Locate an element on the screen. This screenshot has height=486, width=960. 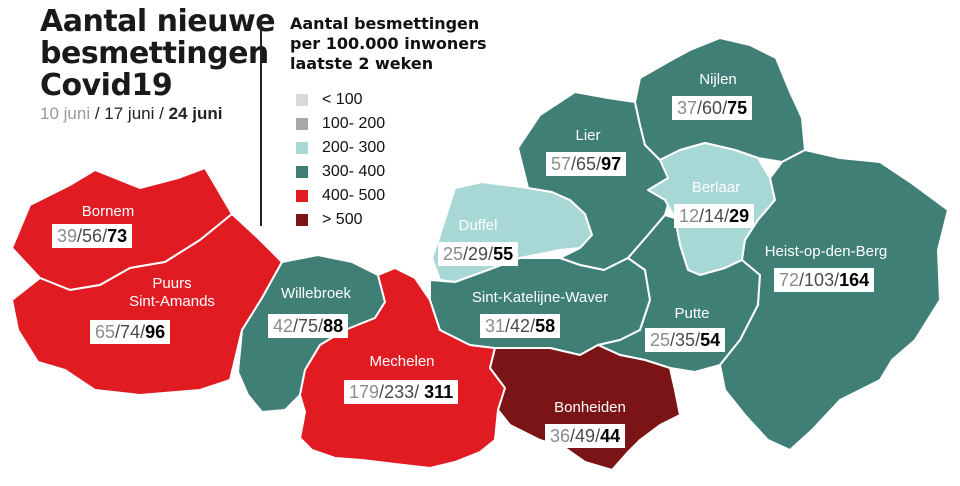
value-box-nijlen: 37/60/75 is located at coordinates (712, 108).